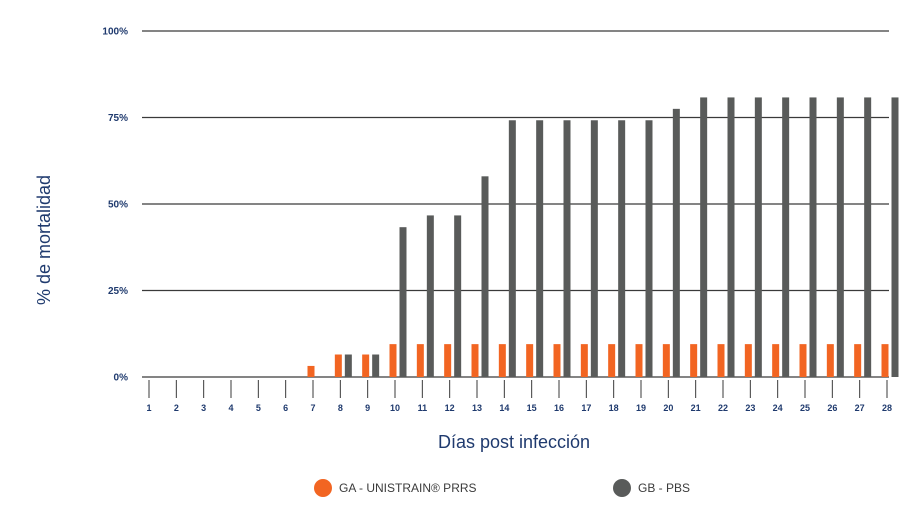 The image size is (917, 507). I want to click on x-tick-label: 21, so click(696, 408).